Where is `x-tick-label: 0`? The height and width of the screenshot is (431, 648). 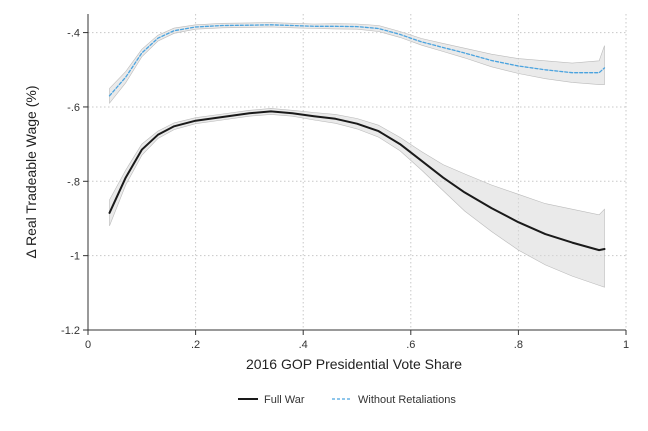 x-tick-label: 0 is located at coordinates (88, 345).